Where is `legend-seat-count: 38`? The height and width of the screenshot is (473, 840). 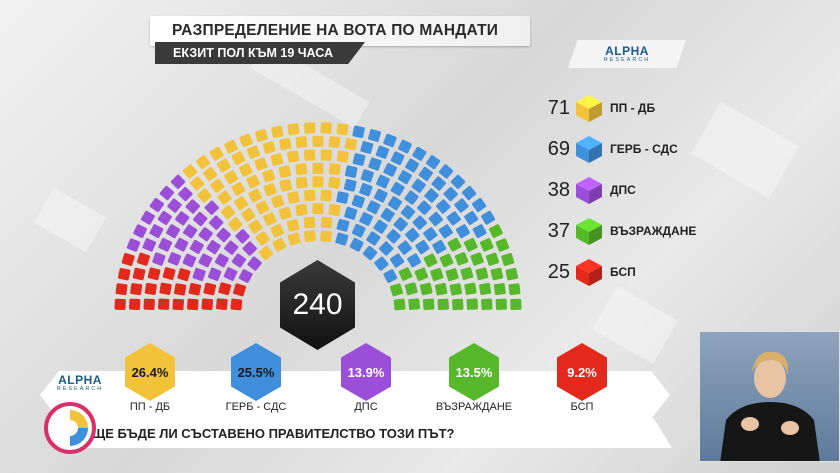
legend-seat-count: 38 is located at coordinates (558, 189).